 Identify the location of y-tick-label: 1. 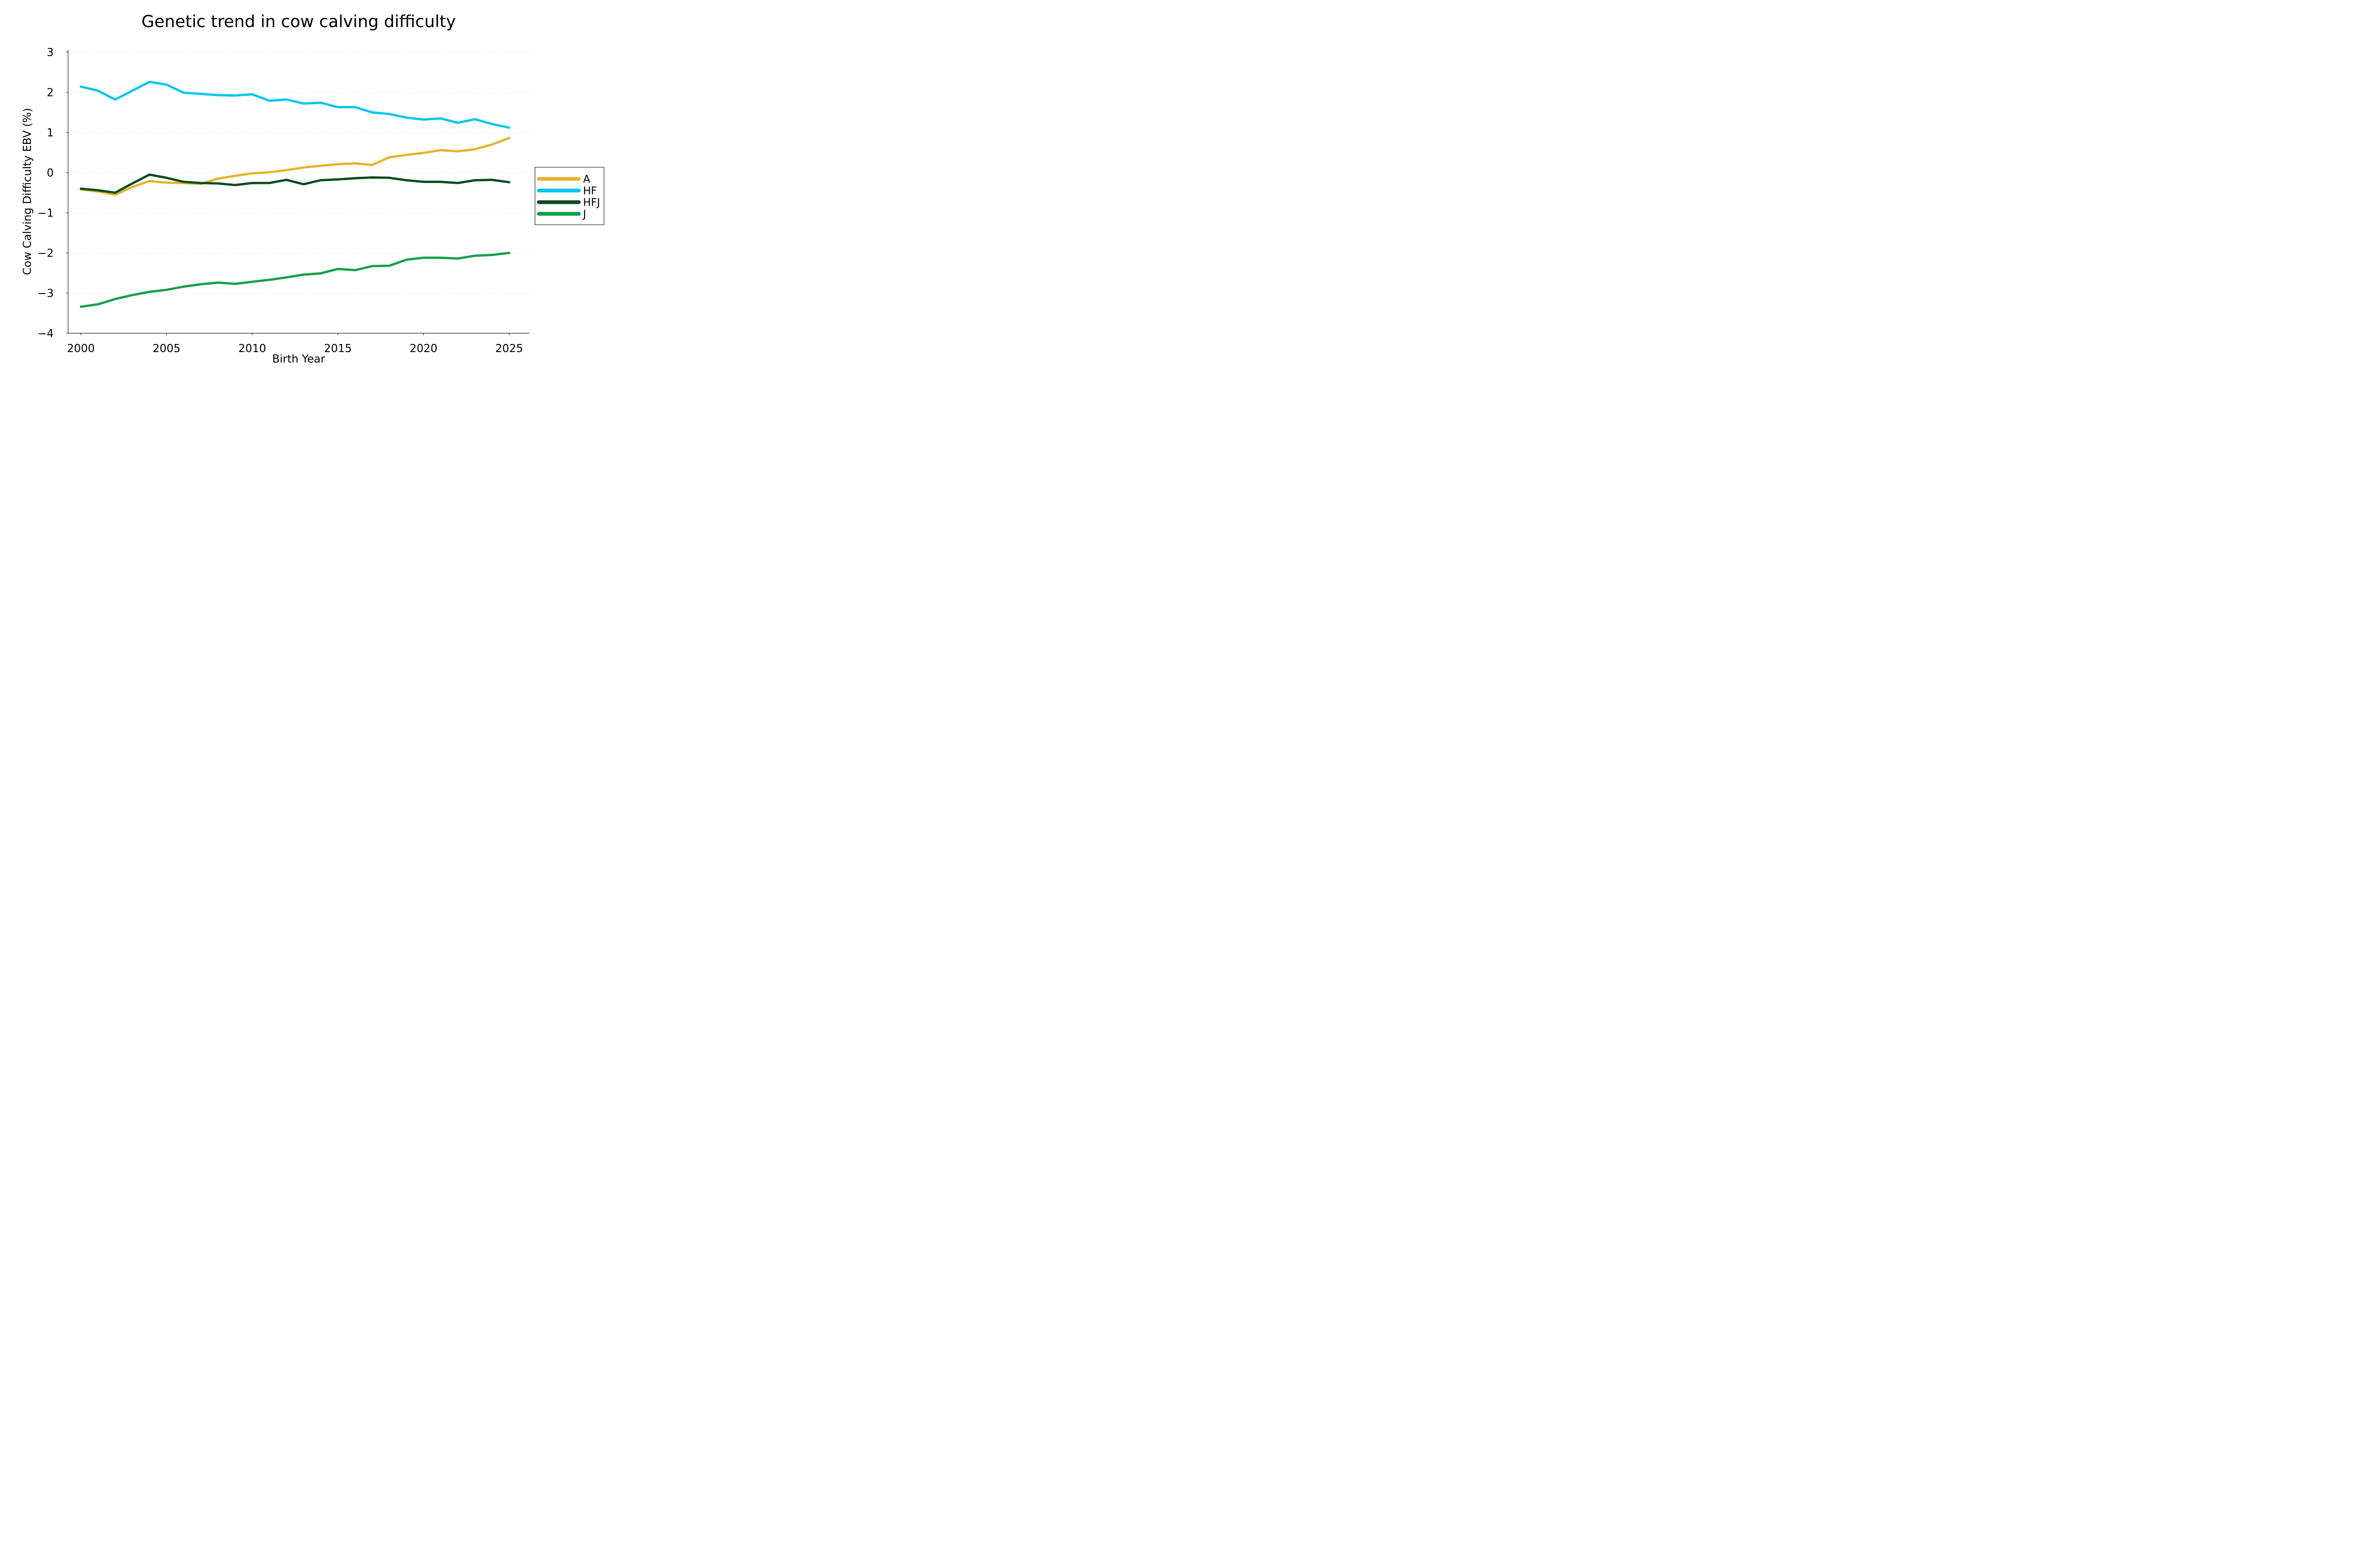
(50, 133).